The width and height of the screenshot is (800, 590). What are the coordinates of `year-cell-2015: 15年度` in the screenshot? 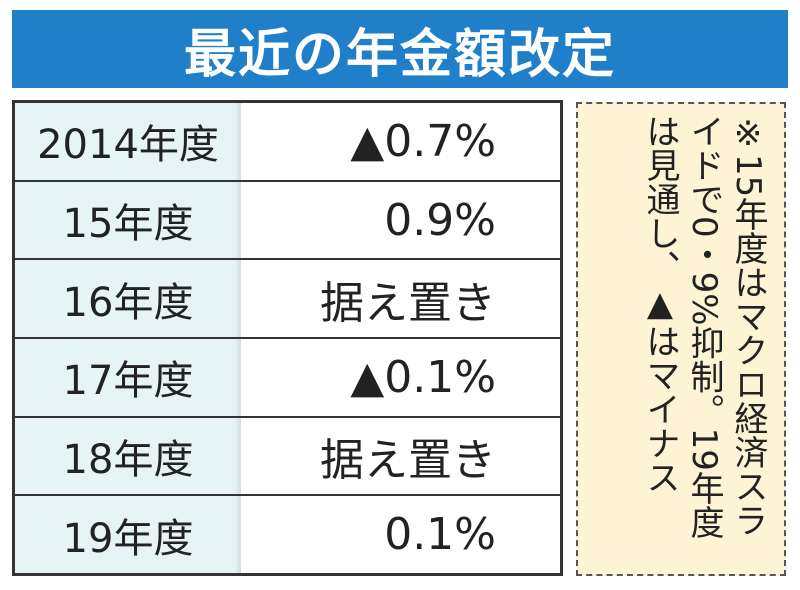 It's located at (128, 220).